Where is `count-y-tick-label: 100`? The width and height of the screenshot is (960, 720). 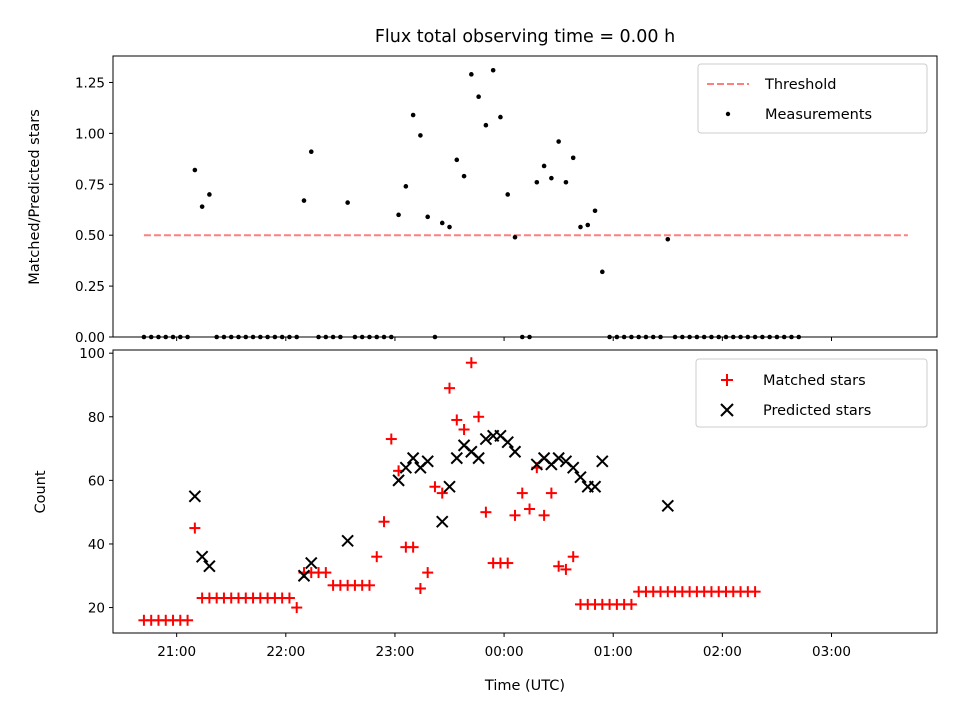
count-y-tick-label: 100 is located at coordinates (92, 354).